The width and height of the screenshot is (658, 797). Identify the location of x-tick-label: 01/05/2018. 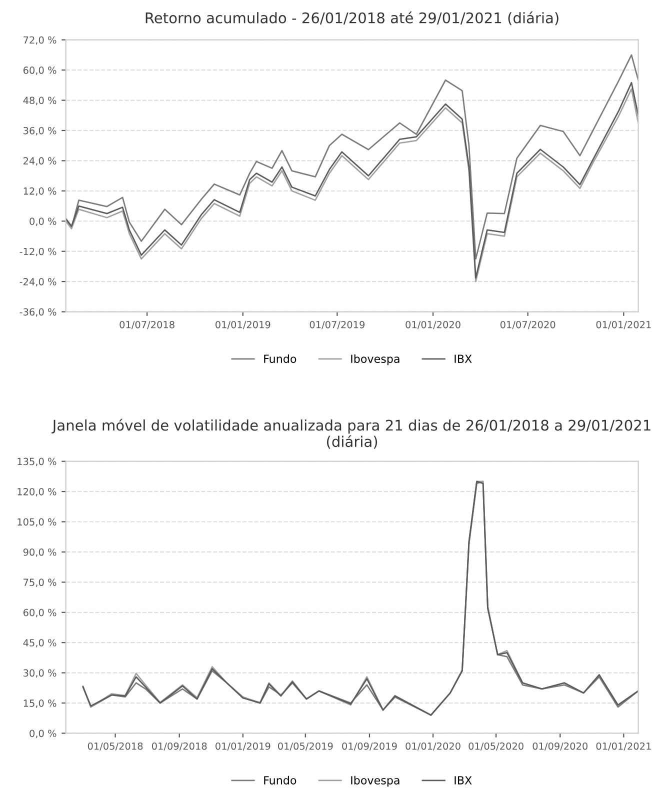
(115, 746).